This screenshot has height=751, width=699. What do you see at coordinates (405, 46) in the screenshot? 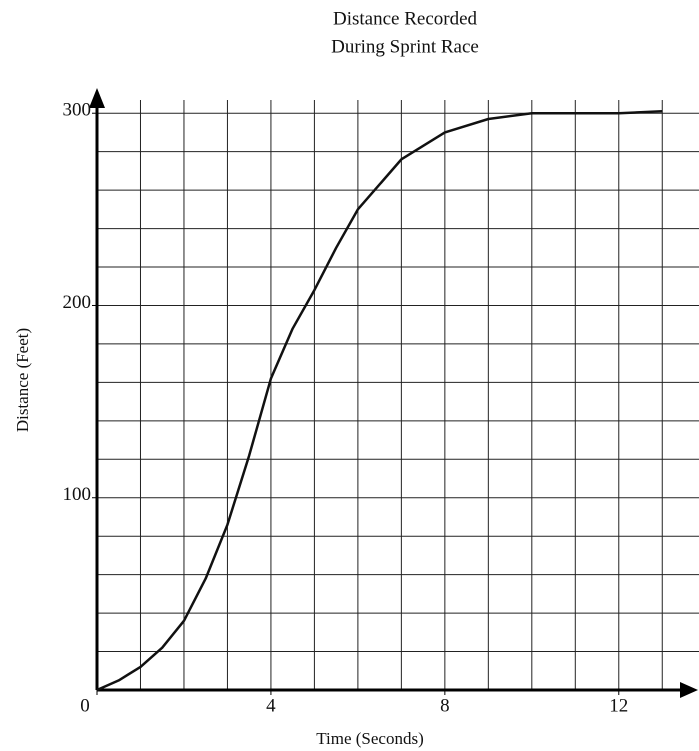
I see `chart-title: During Sprint Race` at bounding box center [405, 46].